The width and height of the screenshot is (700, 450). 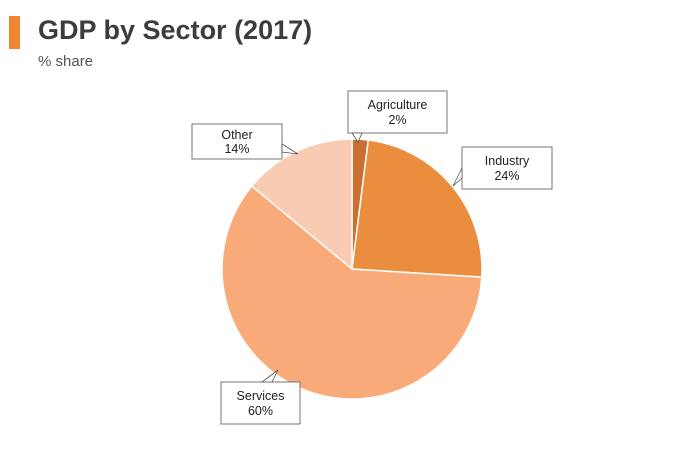 I want to click on pie-slice-industry, so click(x=417, y=208).